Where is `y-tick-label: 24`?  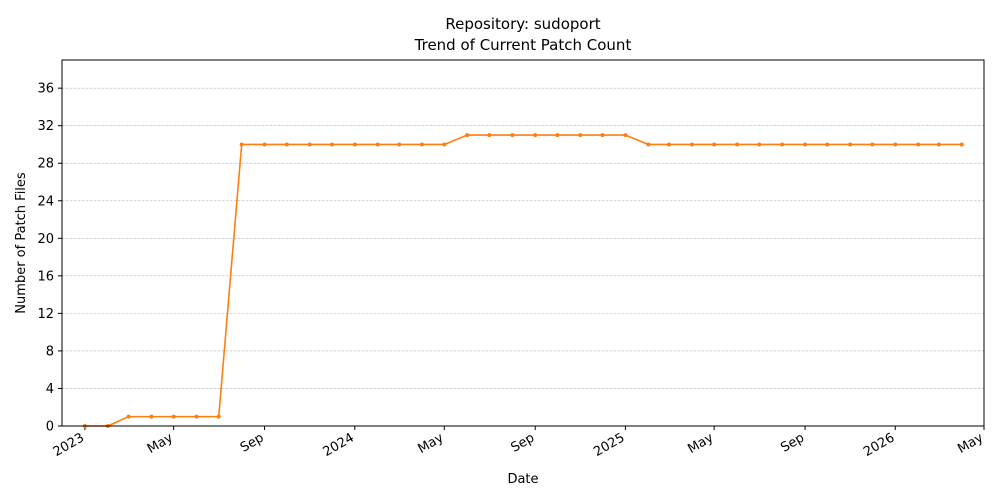
y-tick-label: 24 is located at coordinates (45, 201).